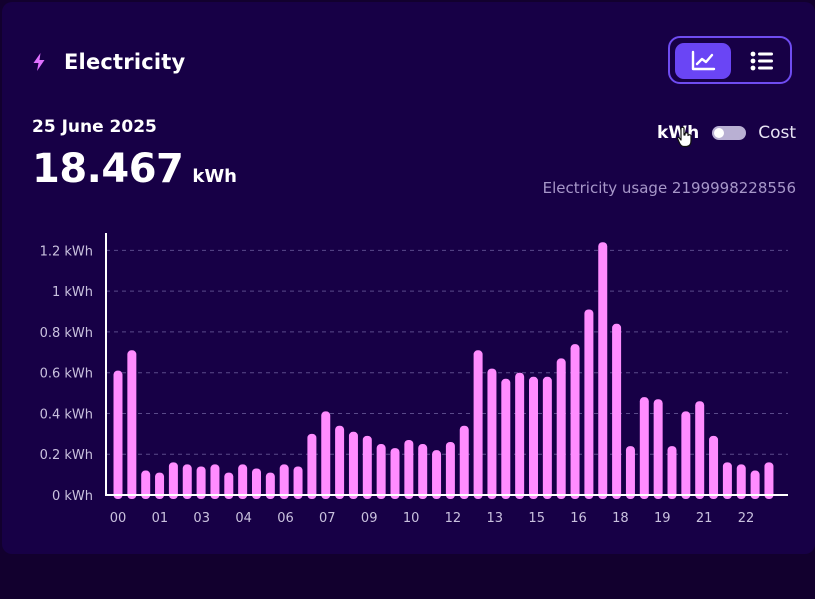 The width and height of the screenshot is (815, 599). I want to click on view-toggle, so click(730, 60).